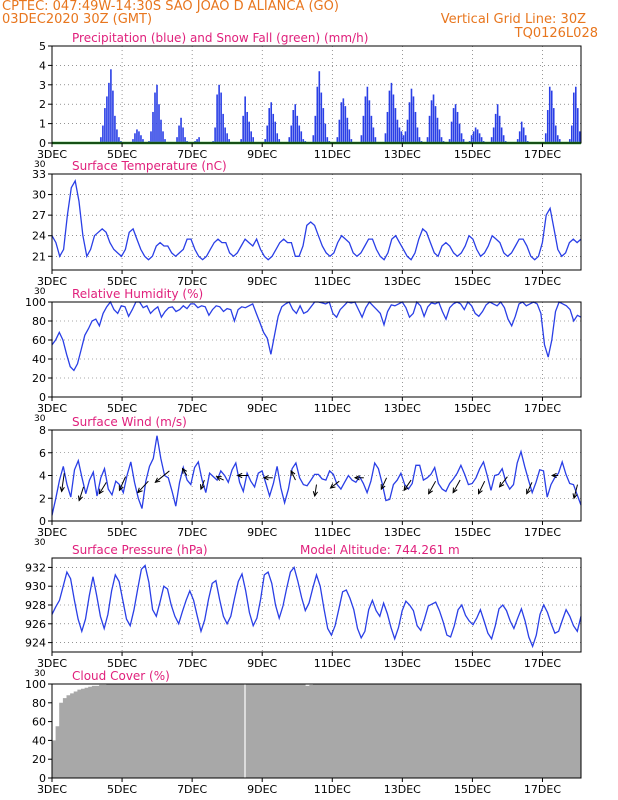 This screenshot has height=800, width=618. I want to click on y-tick-label: 930, so click(35, 586).